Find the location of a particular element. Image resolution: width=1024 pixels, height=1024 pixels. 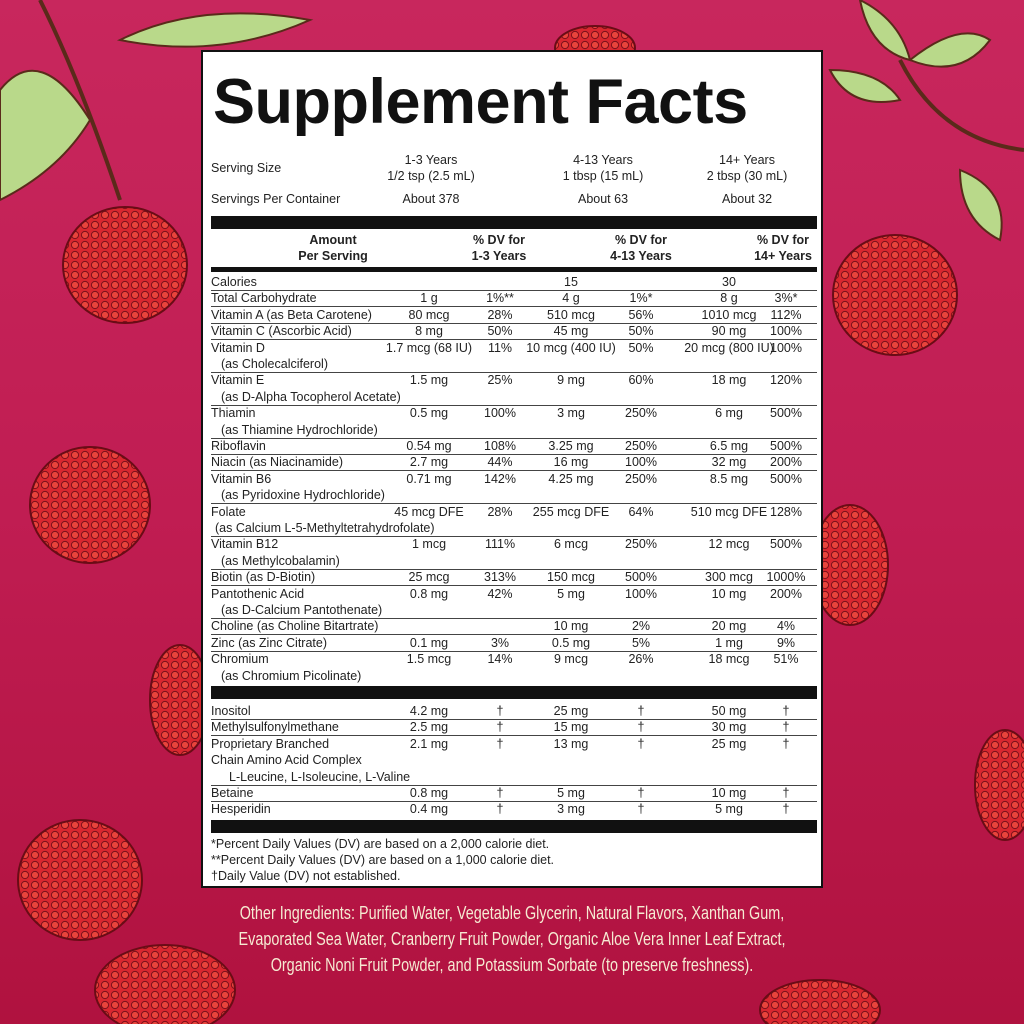

amount: 0.4 mg is located at coordinates (429, 809).